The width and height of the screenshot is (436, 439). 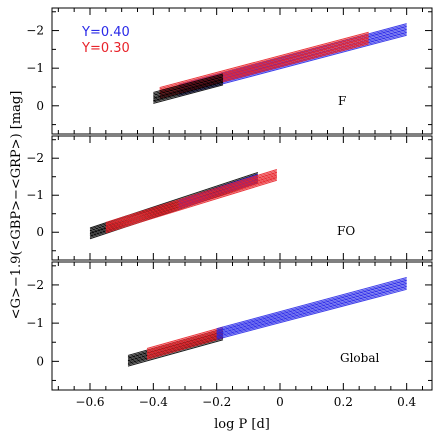 What do you see at coordinates (105, 32) in the screenshot?
I see `legend-entry: Y=0.40` at bounding box center [105, 32].